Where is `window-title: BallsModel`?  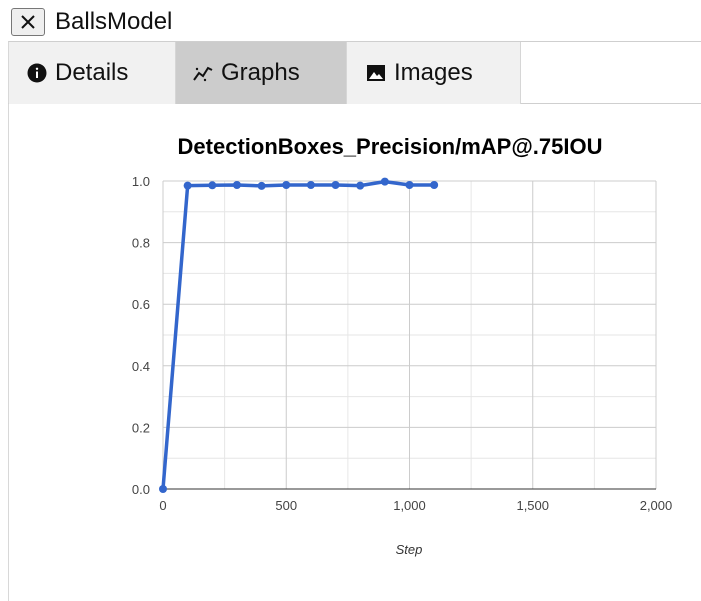
window-title: BallsModel is located at coordinates (114, 21).